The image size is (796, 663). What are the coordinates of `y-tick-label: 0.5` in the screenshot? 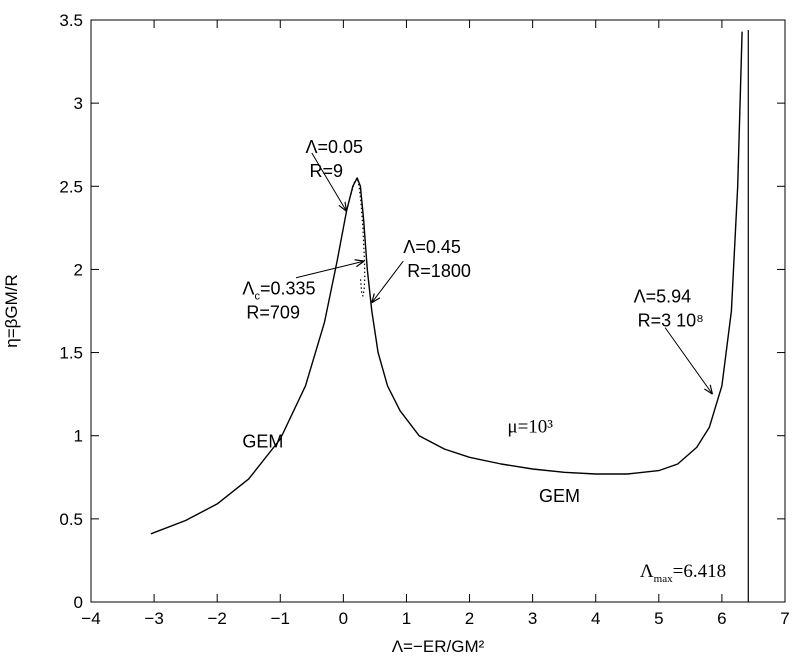 It's located at (71, 519).